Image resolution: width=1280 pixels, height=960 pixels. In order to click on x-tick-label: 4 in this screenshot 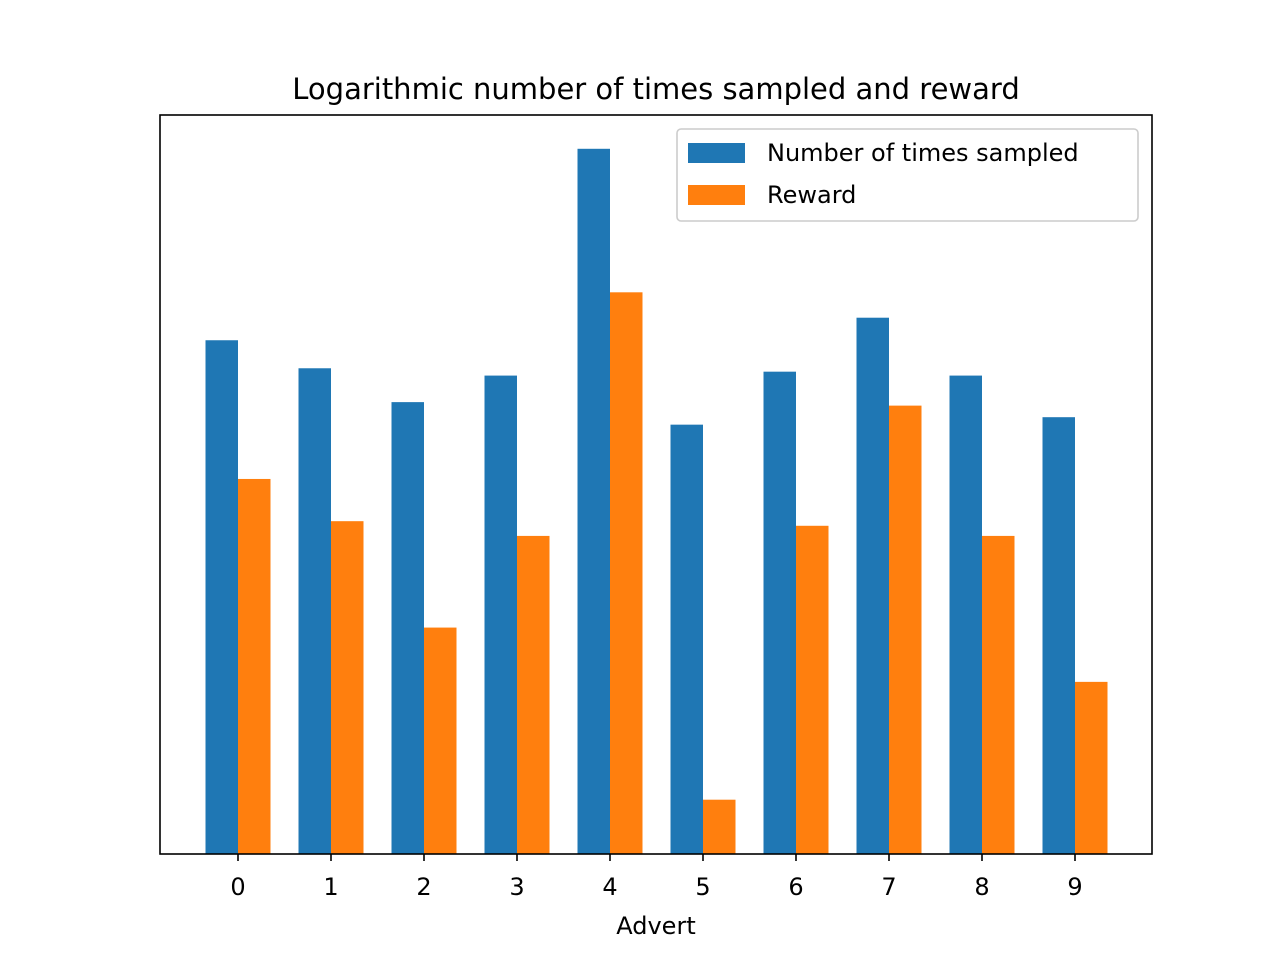, I will do `click(609, 887)`.